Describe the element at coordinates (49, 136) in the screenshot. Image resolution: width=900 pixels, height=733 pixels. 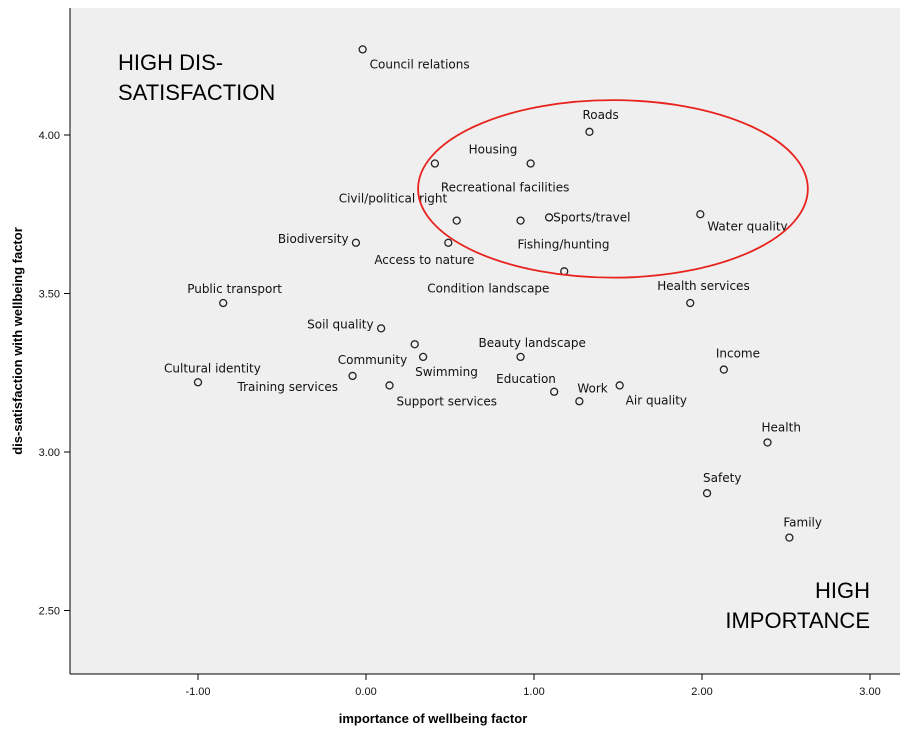
I see `y-tick-label: 4.00` at that location.